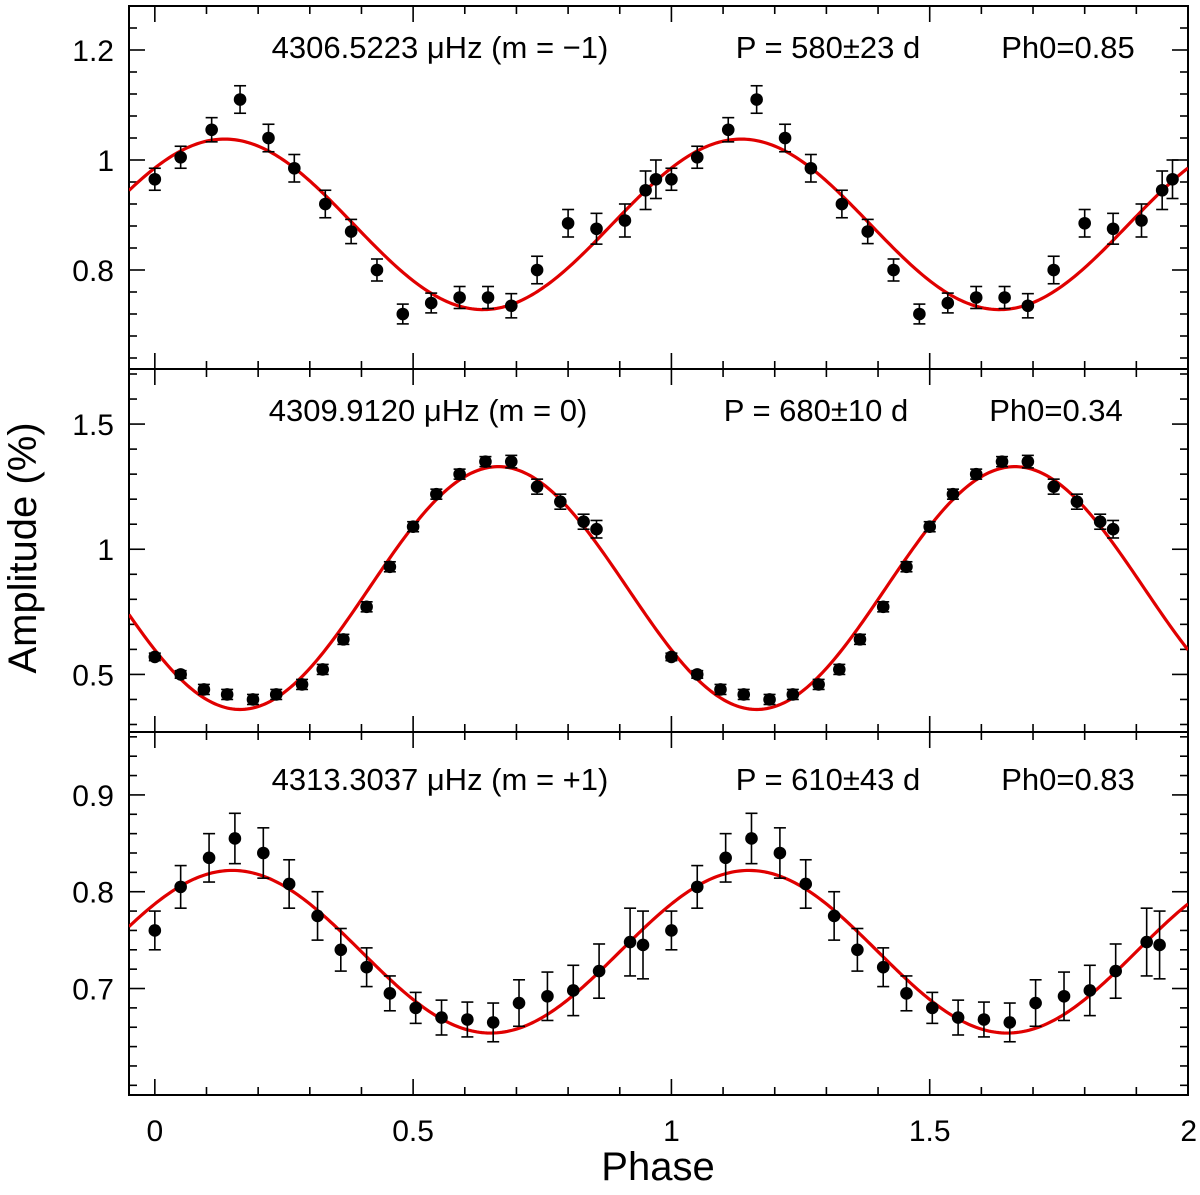 This screenshot has height=1195, width=1200. What do you see at coordinates (413, 1131) in the screenshot?
I see `x-tick-label: 0.5` at bounding box center [413, 1131].